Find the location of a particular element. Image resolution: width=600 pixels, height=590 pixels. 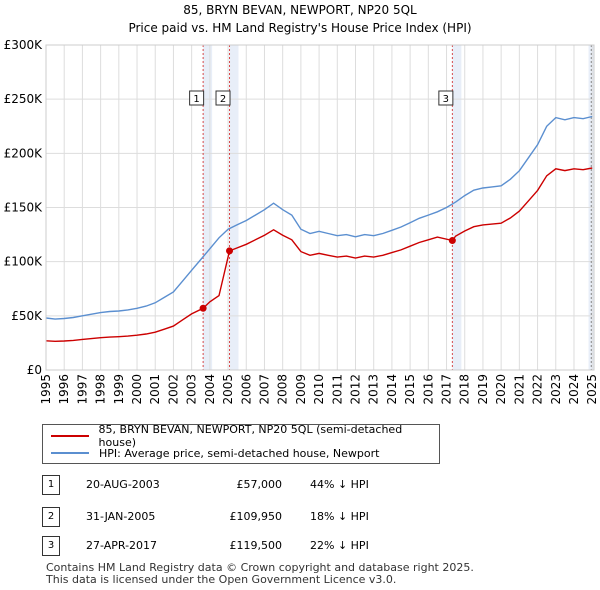

x-tick-label: 2003 is located at coordinates (192, 389).